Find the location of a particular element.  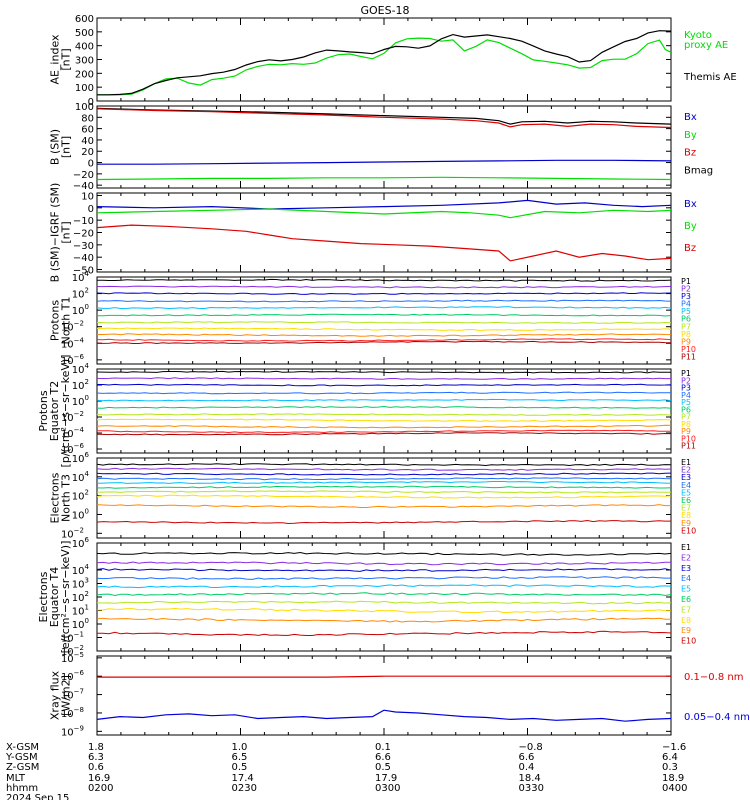

y-tick-exponent: 6 is located at coordinates (87, 540).